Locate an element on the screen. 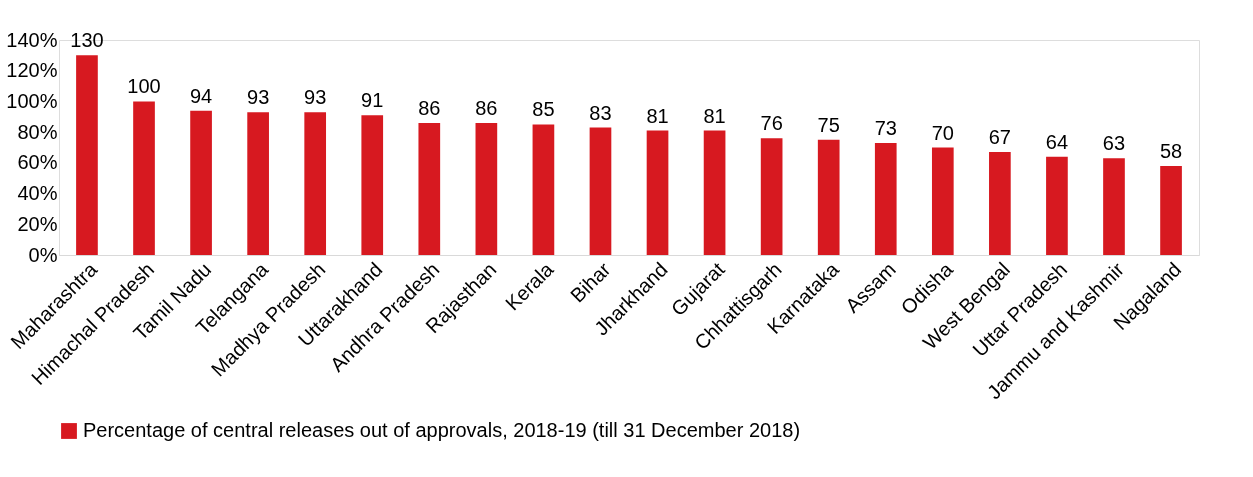 This screenshot has height=477, width=1253. y-tick-label: 20% is located at coordinates (37, 223).